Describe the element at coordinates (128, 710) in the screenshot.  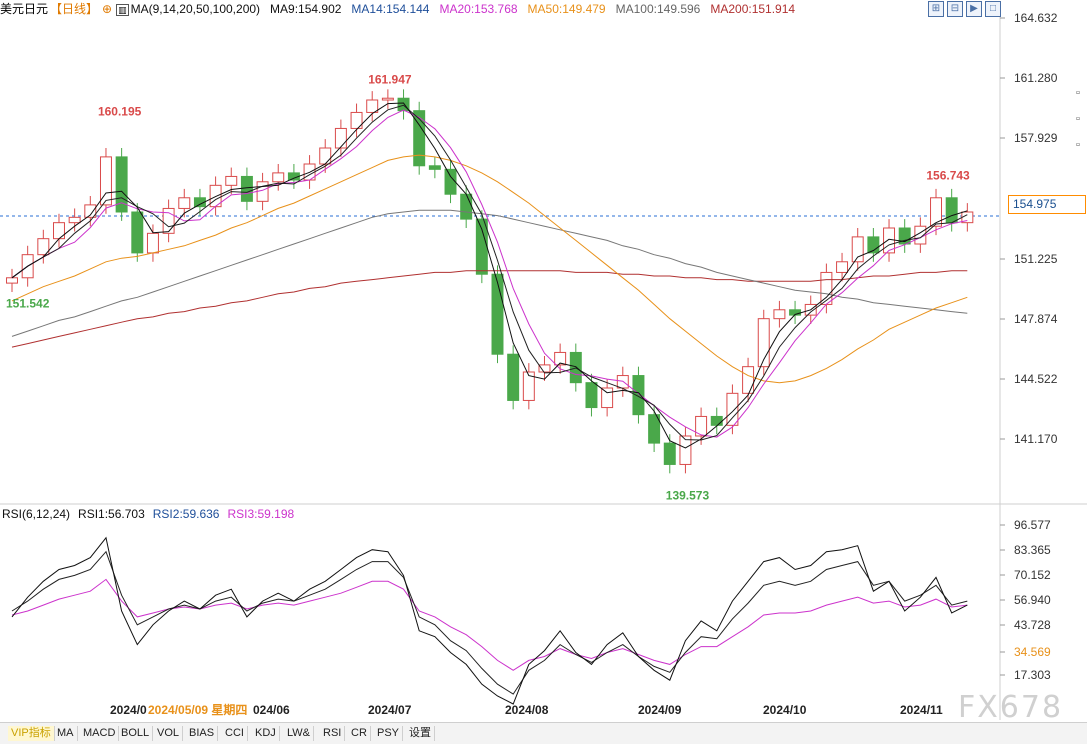
I see `x-axis-label: 2024/0` at that location.